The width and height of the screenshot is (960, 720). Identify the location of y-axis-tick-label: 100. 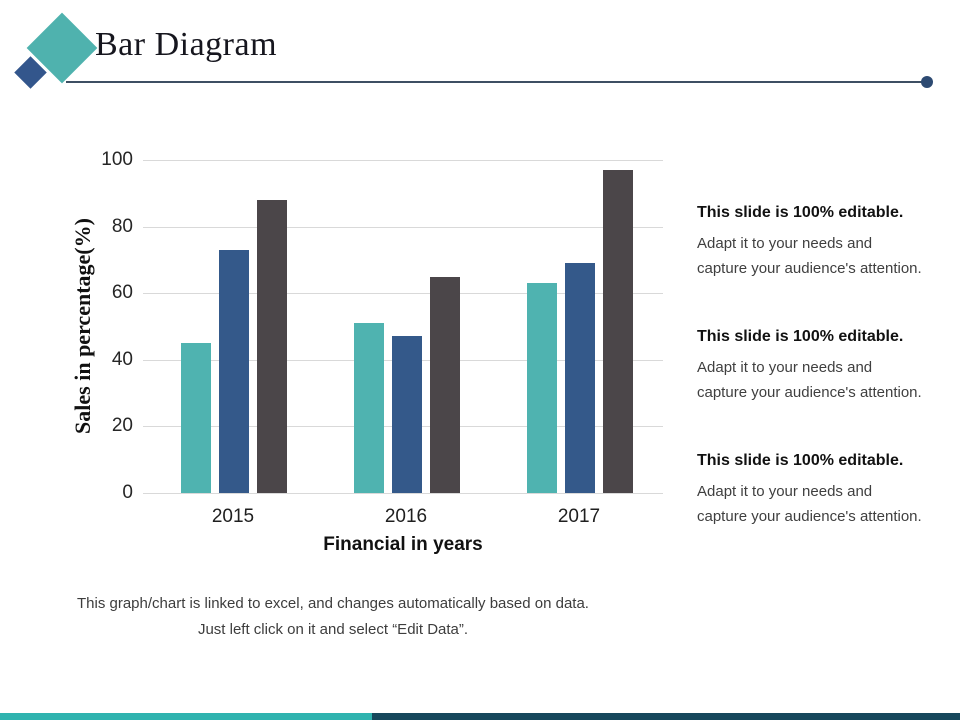
(117, 159).